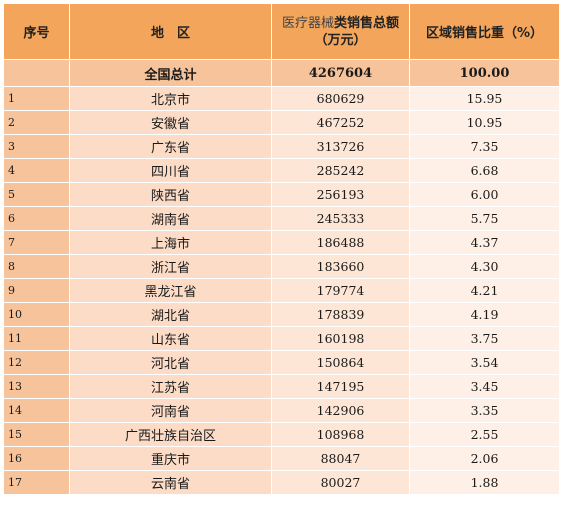  Describe the element at coordinates (340, 434) in the screenshot. I see `row-sales: 108968` at that location.